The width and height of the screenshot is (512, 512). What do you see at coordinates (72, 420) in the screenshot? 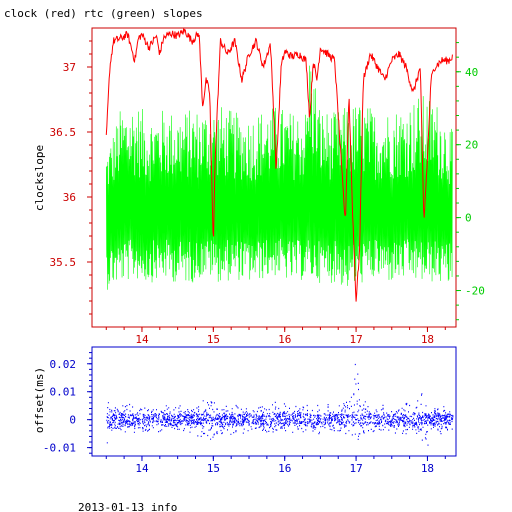
I see `offset-y-tick-label: 0` at bounding box center [72, 420].